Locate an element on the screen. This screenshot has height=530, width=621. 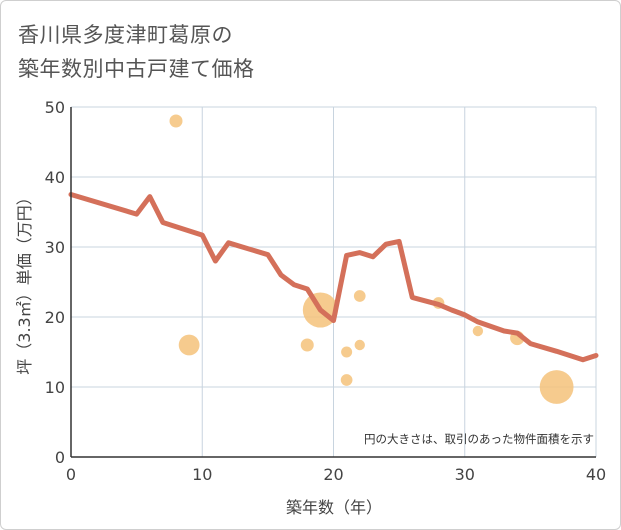
x-tick-label-40: 40 is located at coordinates (596, 474).